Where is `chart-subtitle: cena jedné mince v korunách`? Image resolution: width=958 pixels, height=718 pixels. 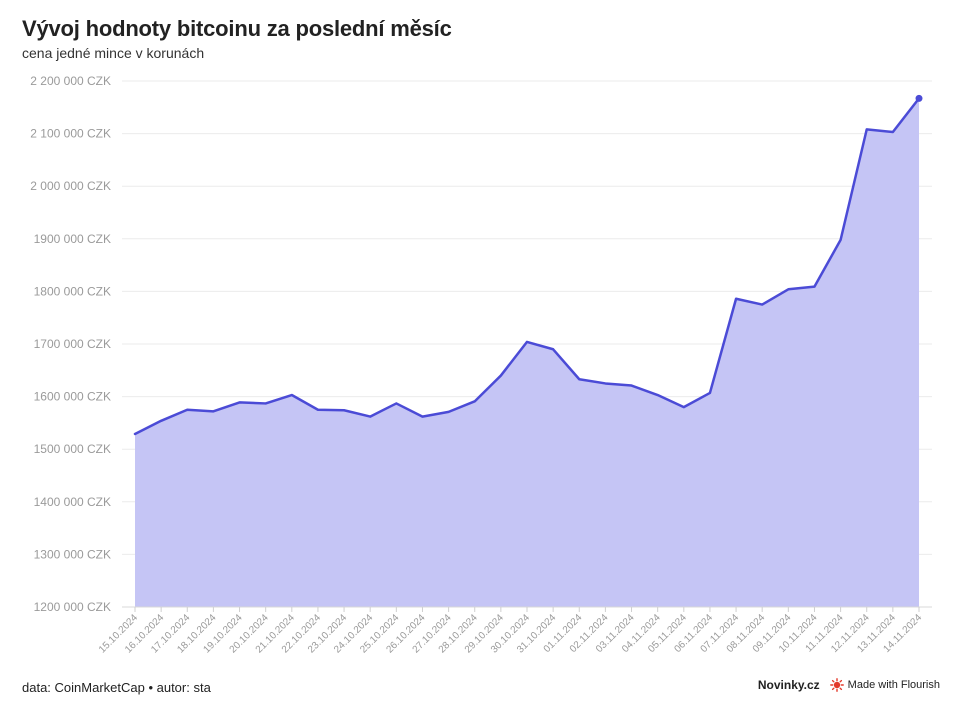
chart-subtitle: cena jedné mince v korunách is located at coordinates (113, 53).